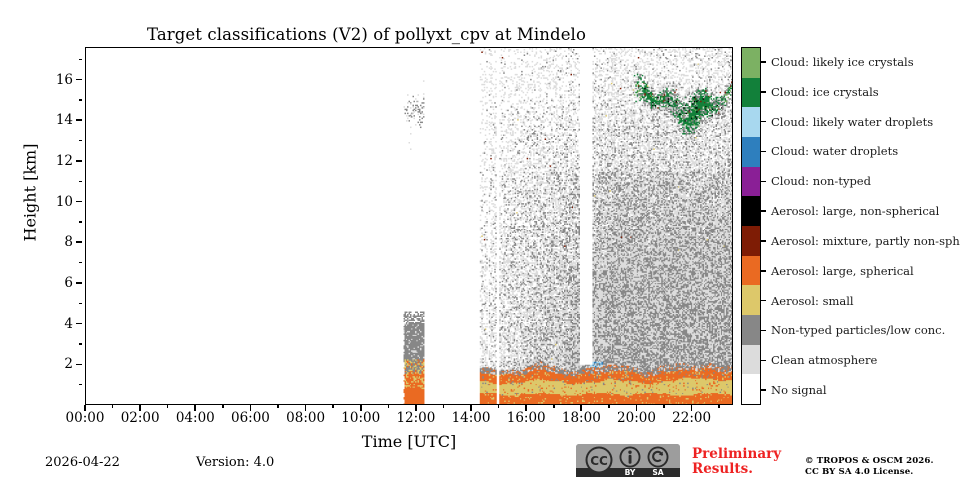 This screenshot has width=960, height=480. Describe the element at coordinates (140, 418) in the screenshot. I see `x-tick-label: 02:00` at that location.